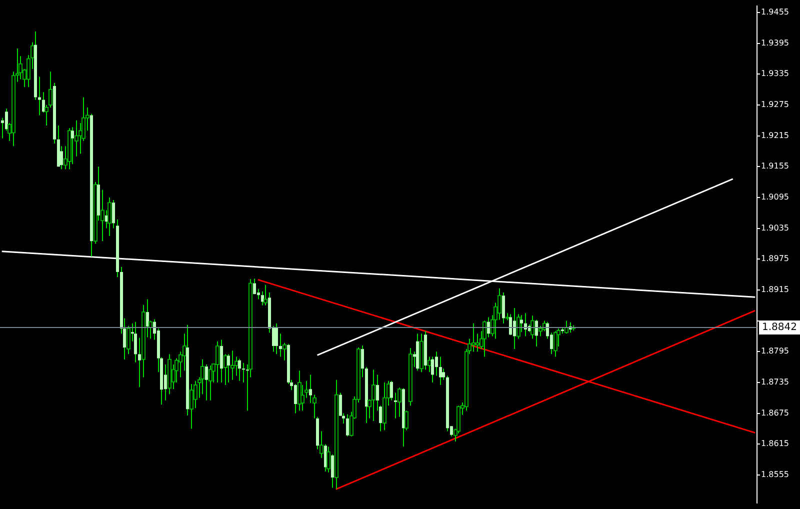  What do you see at coordinates (775, 443) in the screenshot?
I see `y-tick-label: 1.8615` at bounding box center [775, 443].